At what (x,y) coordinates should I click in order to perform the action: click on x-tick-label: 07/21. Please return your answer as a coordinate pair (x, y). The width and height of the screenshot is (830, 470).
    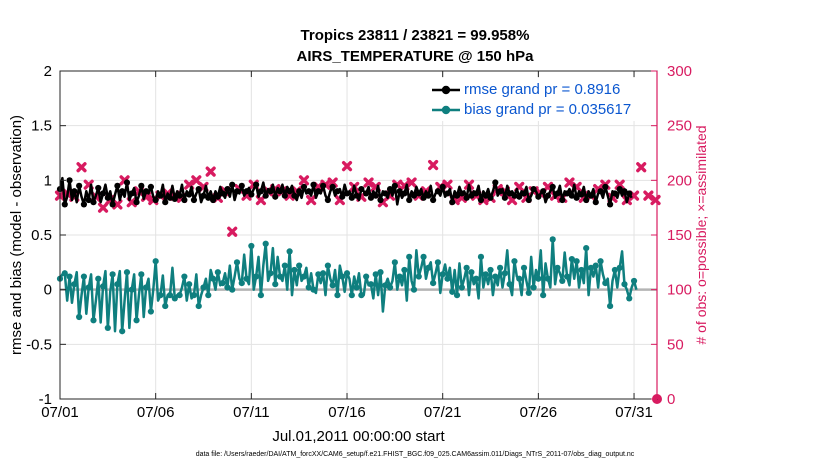
    Looking at the image, I should click on (443, 412).